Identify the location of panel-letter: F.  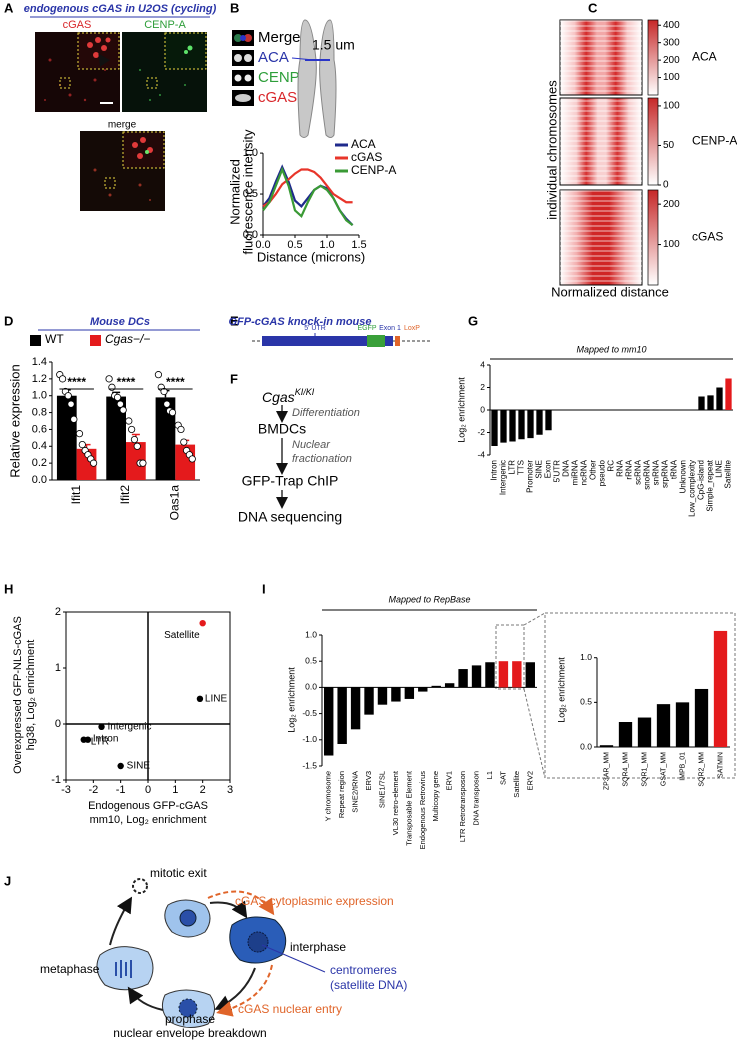
(234, 378).